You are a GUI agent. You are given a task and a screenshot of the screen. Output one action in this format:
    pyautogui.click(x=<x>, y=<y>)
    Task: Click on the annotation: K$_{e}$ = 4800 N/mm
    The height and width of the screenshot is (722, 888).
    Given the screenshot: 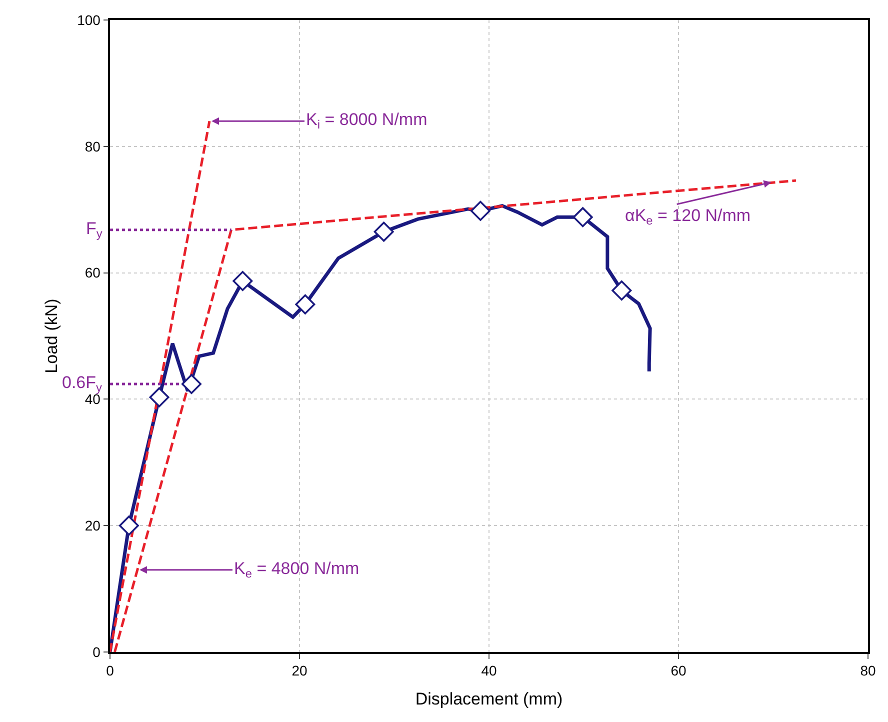 What is the action you would take?
    pyautogui.click(x=297, y=570)
    